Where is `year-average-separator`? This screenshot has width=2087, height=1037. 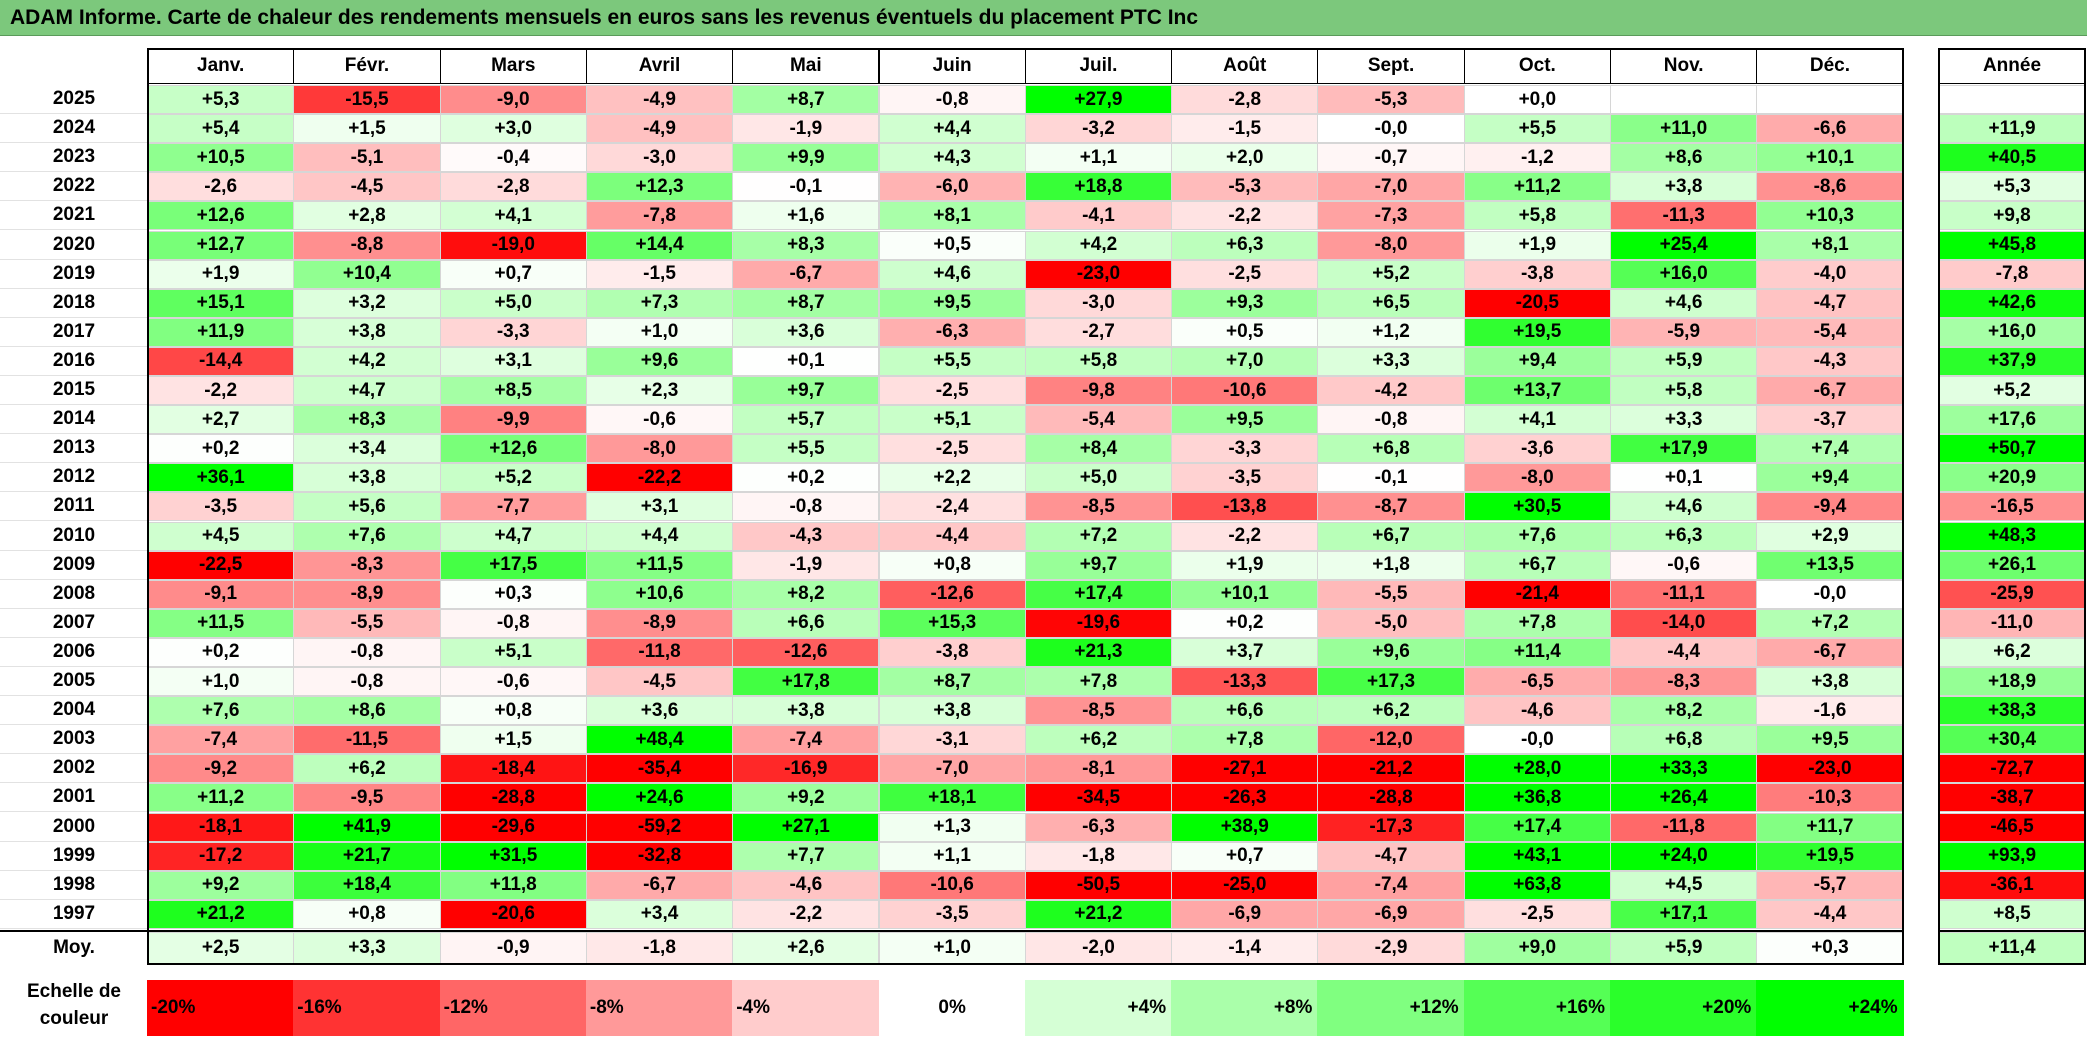
year-average-separator is located at coordinates (2012, 930).